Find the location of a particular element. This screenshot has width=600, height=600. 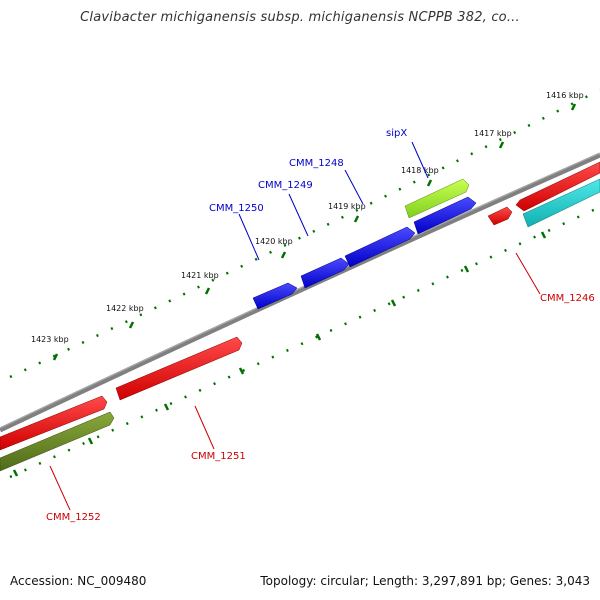

accession-label: Accession: NC_009480 is located at coordinates (78, 581).